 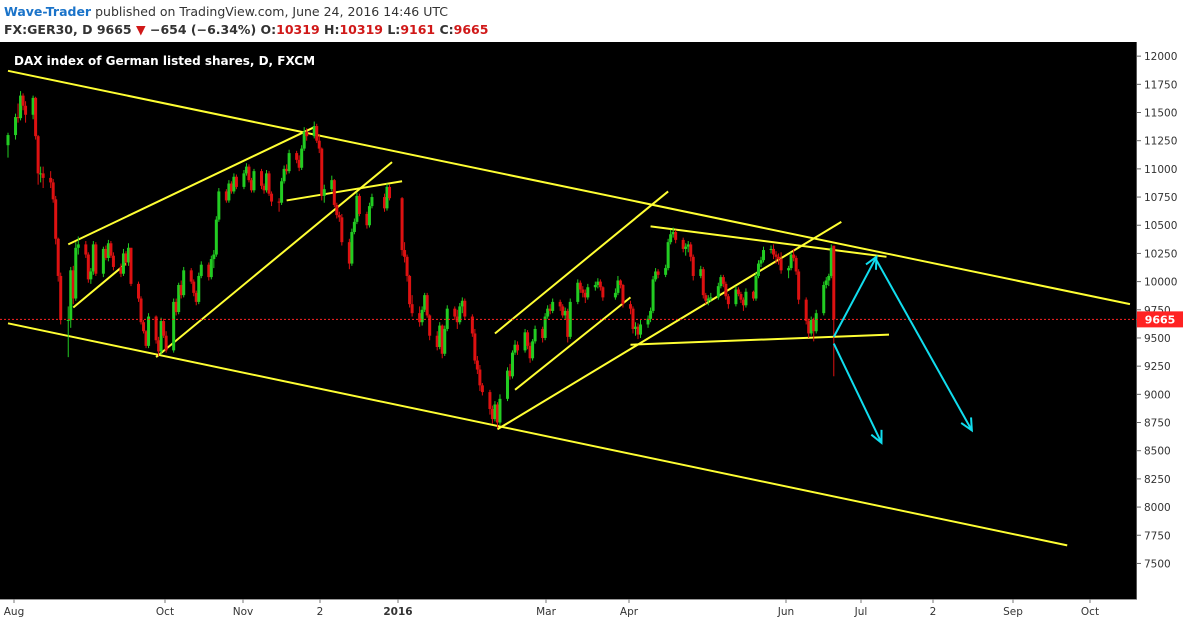 I want to click on x-tick-label: Apr, so click(x=629, y=612).